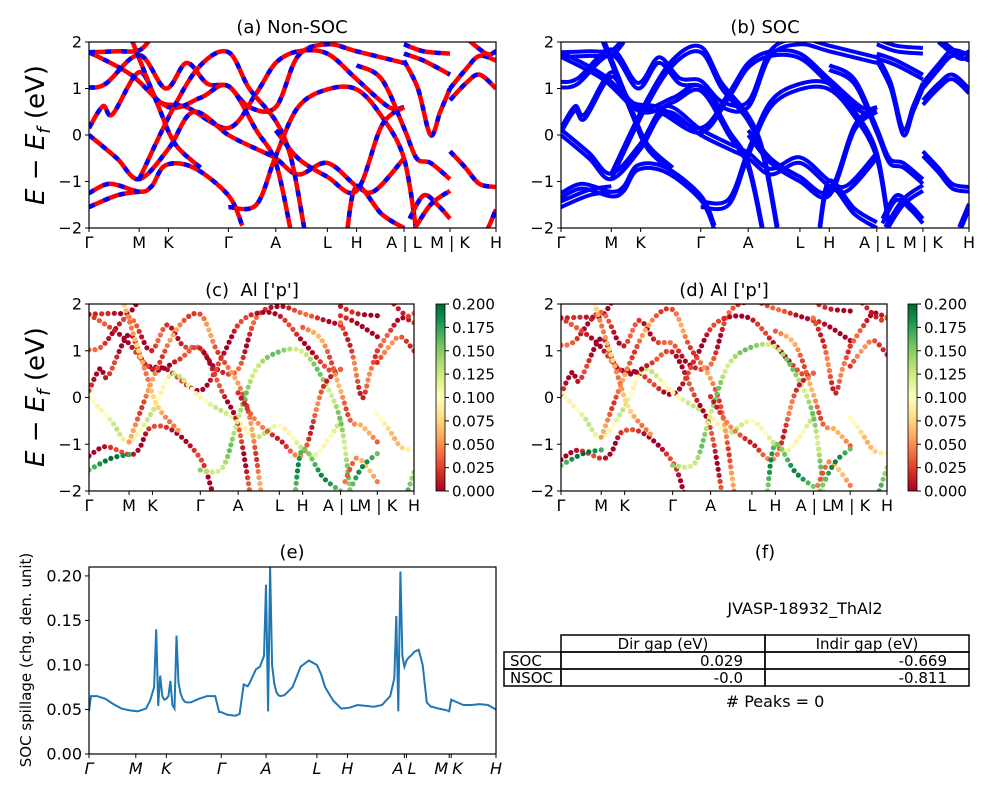  What do you see at coordinates (473, 351) in the screenshot?
I see `colorbar-tick-label: 0.150` at bounding box center [473, 351].